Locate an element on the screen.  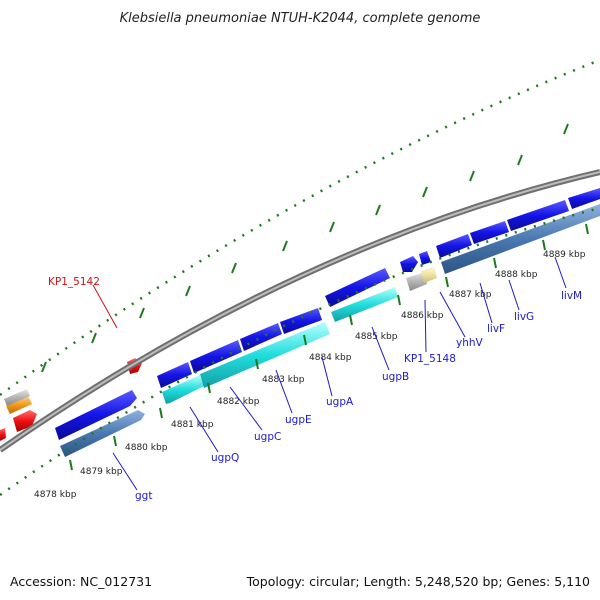
gene-orange-outer is located at coordinates (18, 401).